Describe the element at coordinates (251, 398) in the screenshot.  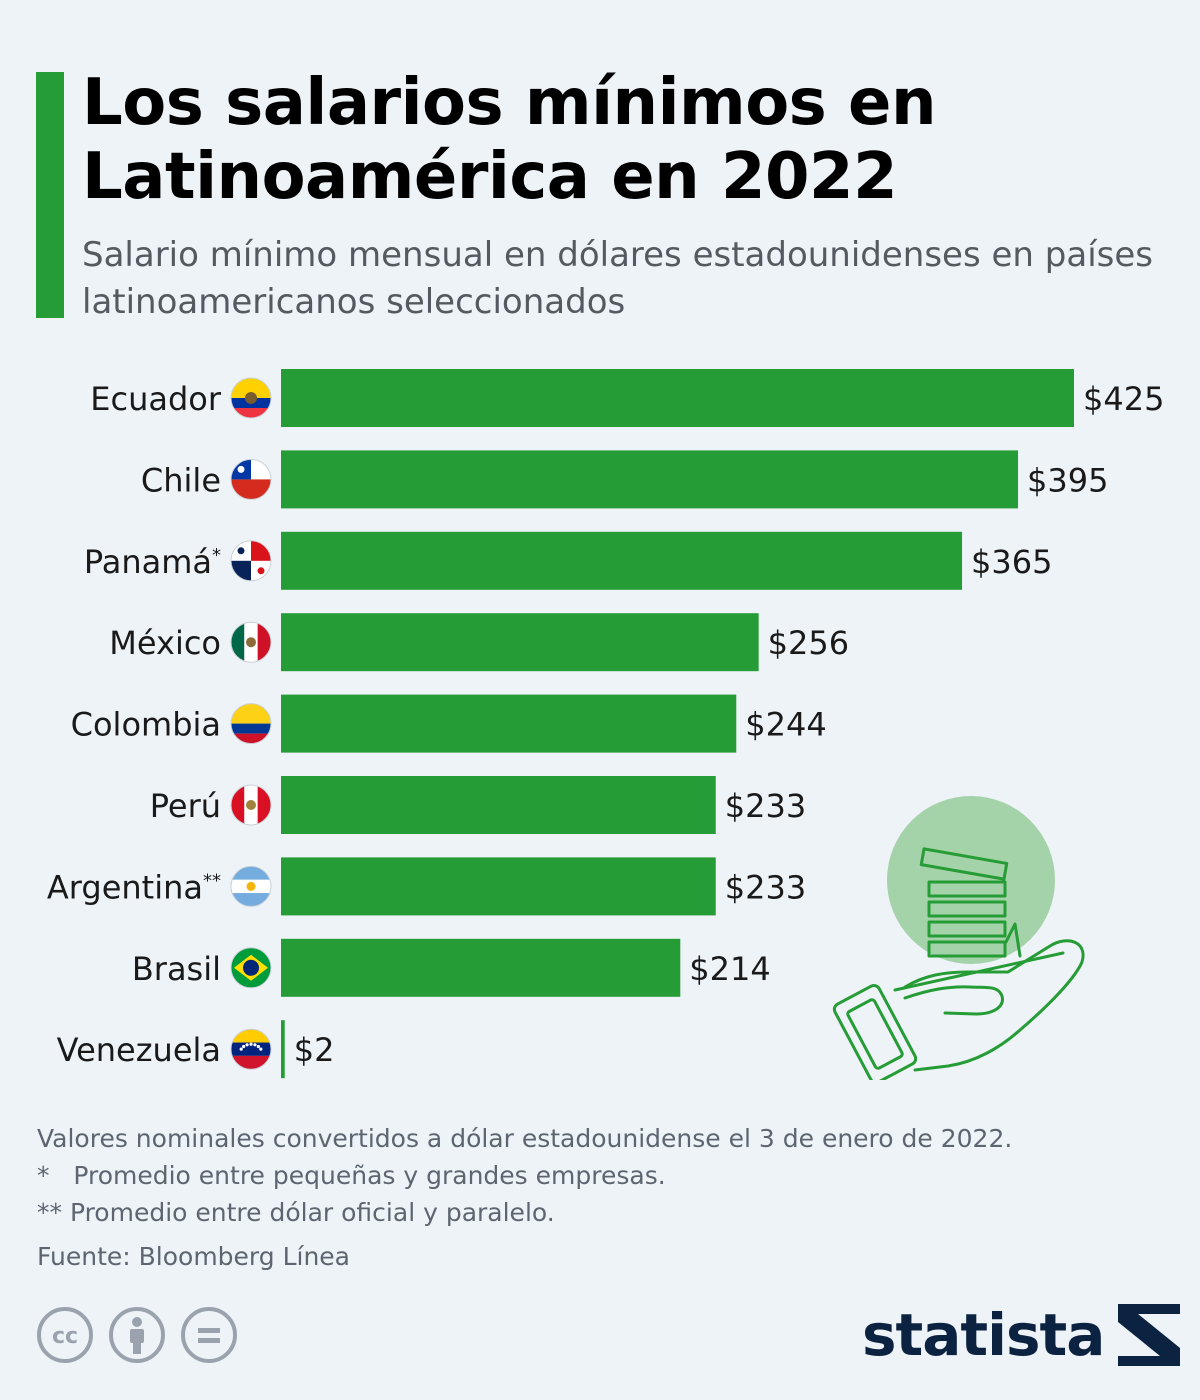
I see `ecuador-flag` at that location.